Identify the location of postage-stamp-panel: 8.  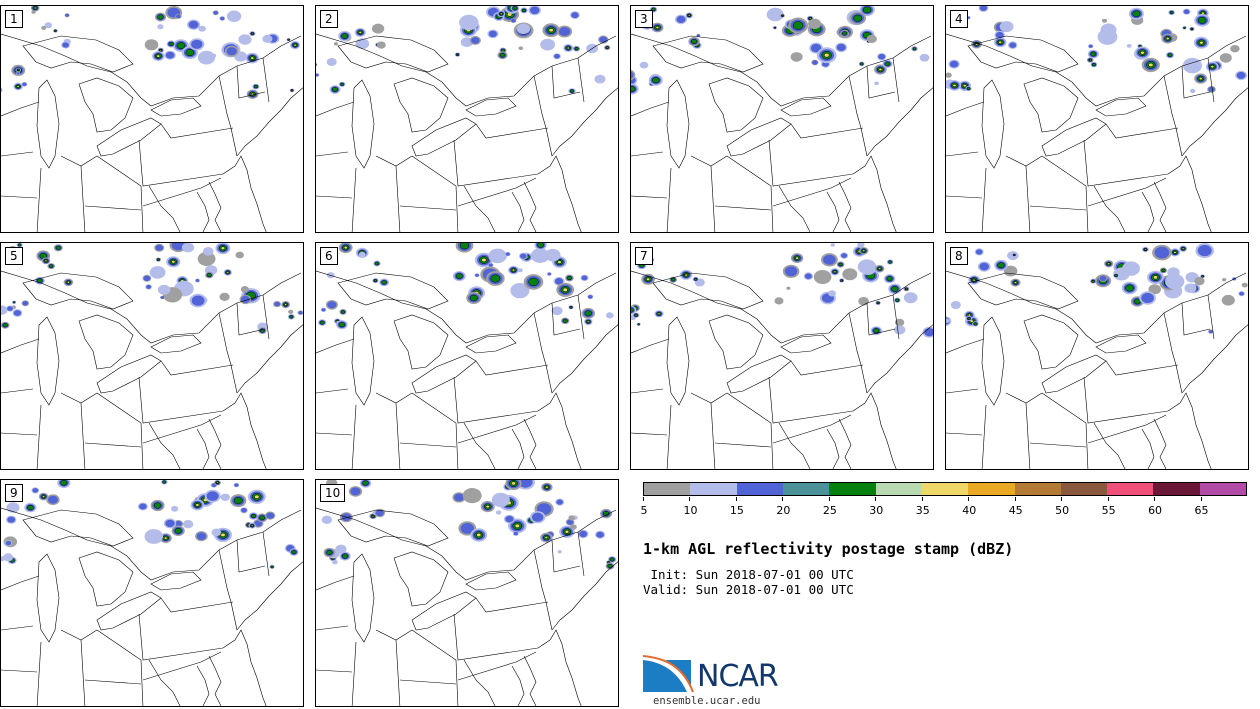
(1097, 356).